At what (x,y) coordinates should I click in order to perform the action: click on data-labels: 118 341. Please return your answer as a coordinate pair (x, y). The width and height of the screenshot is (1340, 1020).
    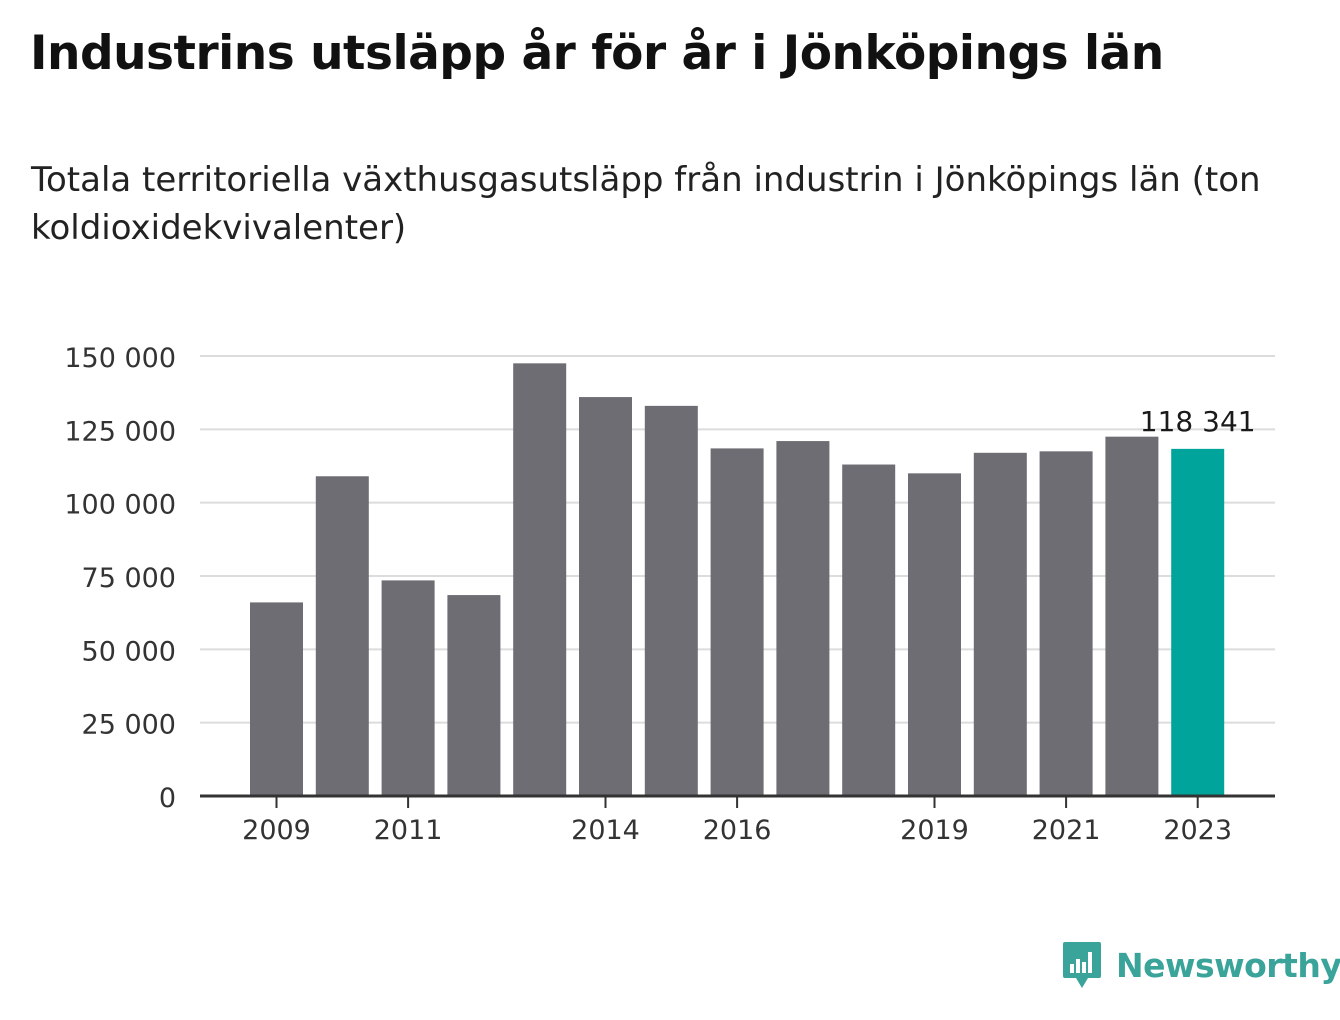
    Looking at the image, I should click on (1198, 421).